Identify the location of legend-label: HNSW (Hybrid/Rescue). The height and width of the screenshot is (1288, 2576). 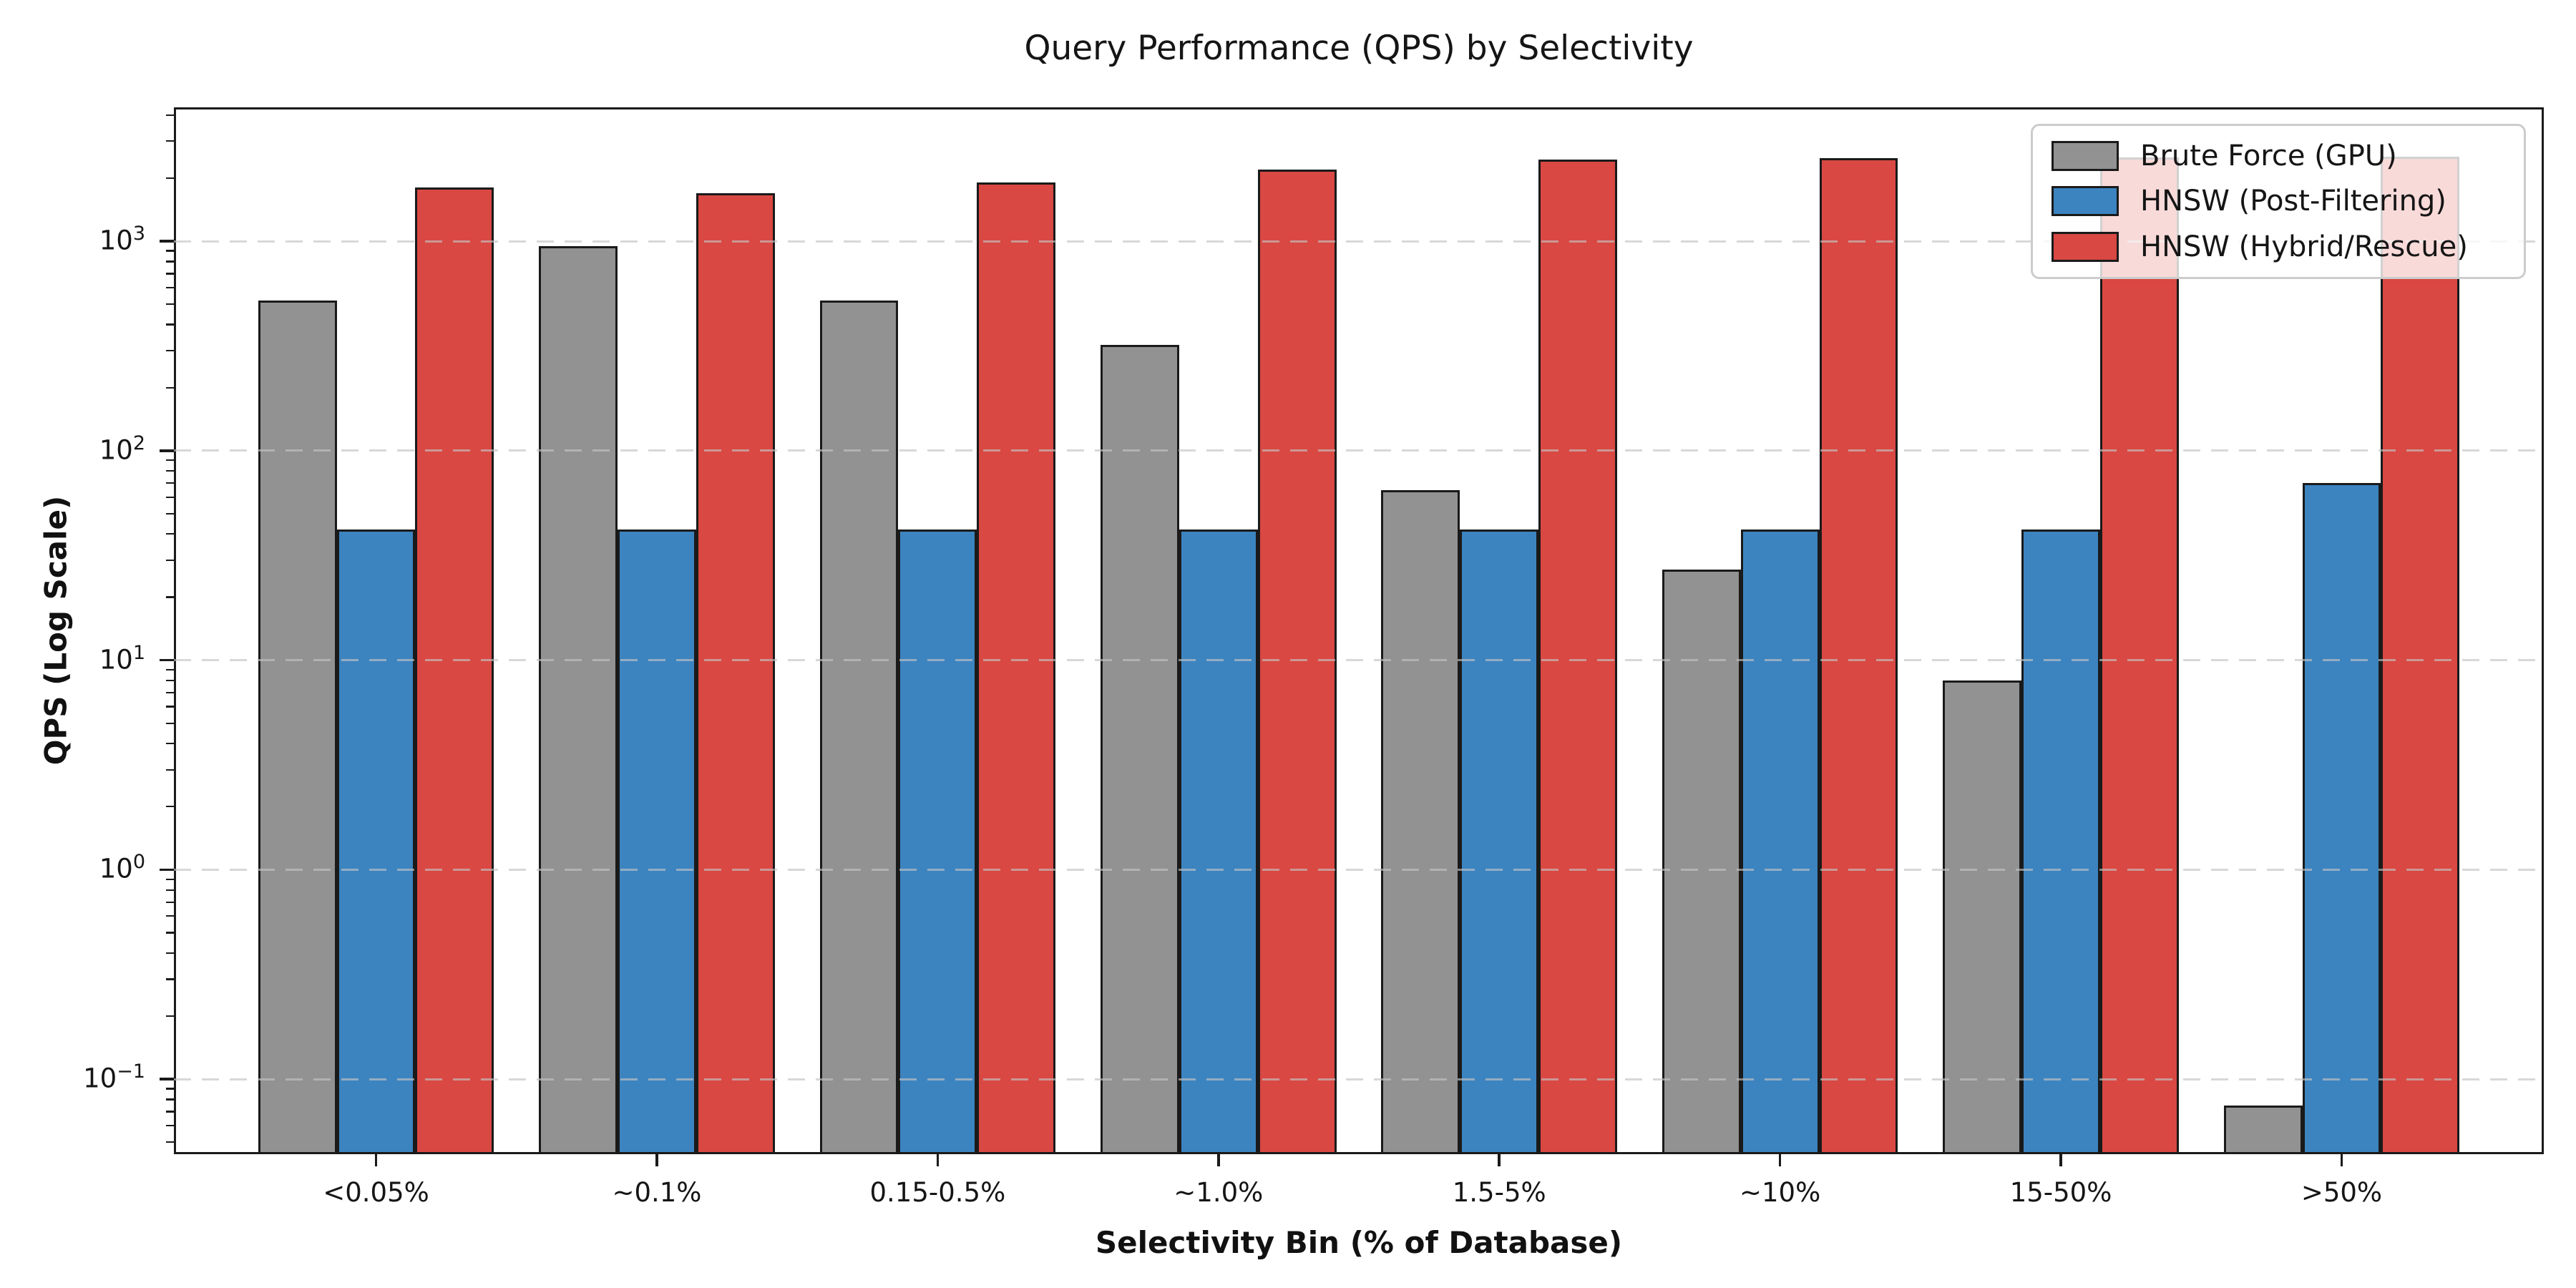
(2304, 247).